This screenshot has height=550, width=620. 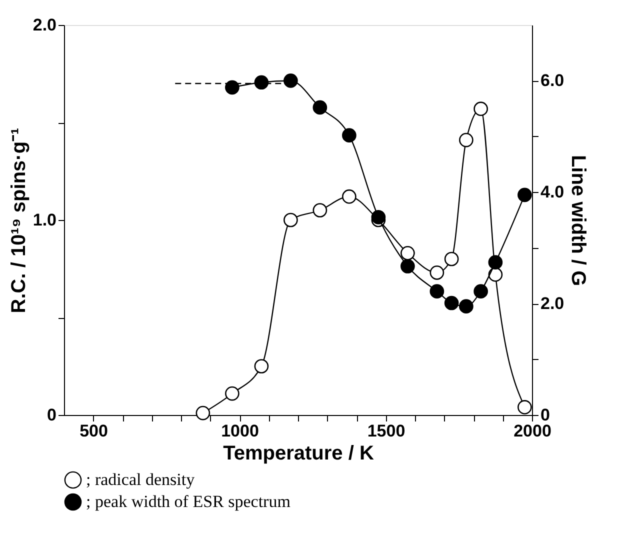 What do you see at coordinates (578, 220) in the screenshot?
I see `y2-axis-title: Line width / G` at bounding box center [578, 220].